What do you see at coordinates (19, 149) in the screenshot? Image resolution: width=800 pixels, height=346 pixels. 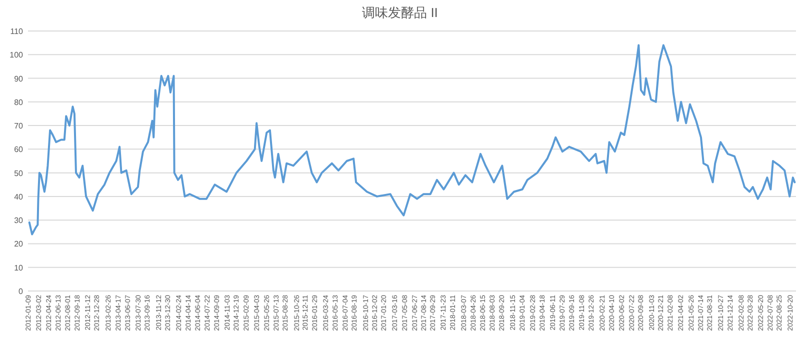 I see `y-tick-label: 60` at bounding box center [19, 149].